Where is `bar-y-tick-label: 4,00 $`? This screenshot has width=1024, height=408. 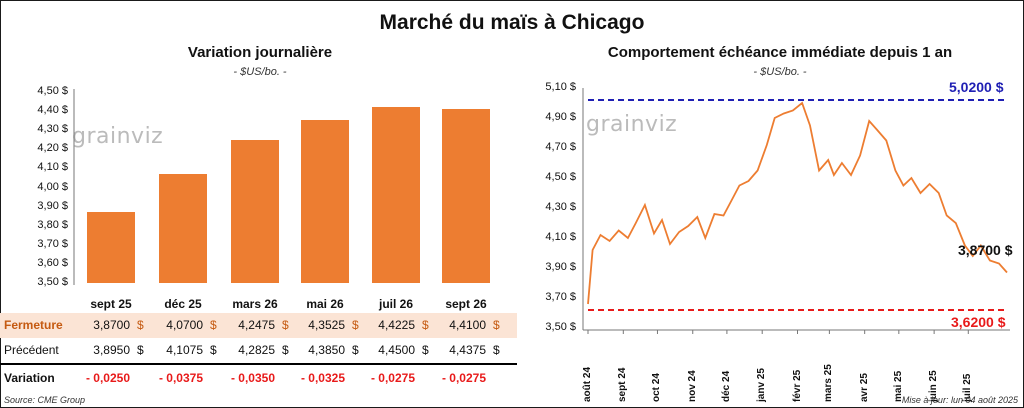 bar-y-tick-label: 4,00 $ is located at coordinates (52, 186).